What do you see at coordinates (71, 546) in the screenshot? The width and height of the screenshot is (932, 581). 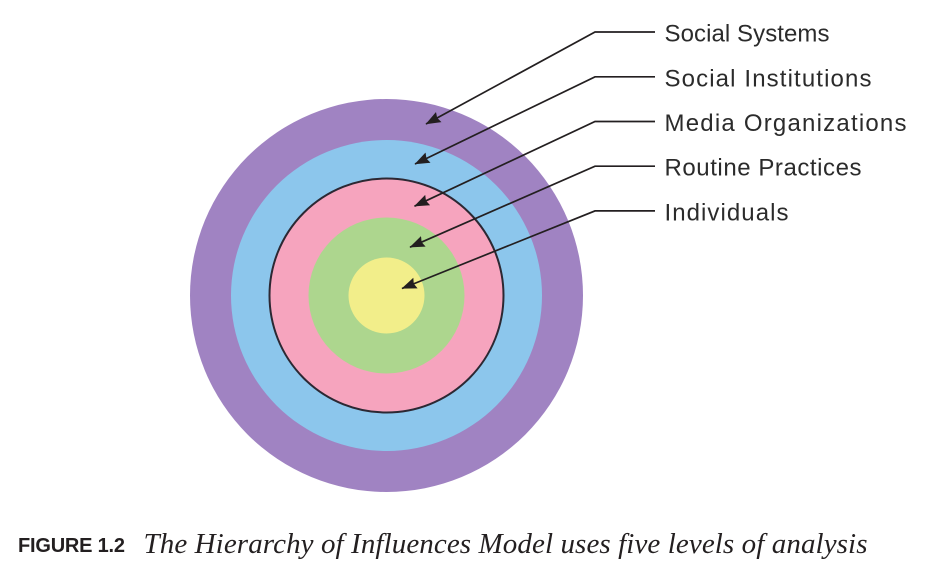 I see `svg-text: FIGURE 1.2` at bounding box center [71, 546].